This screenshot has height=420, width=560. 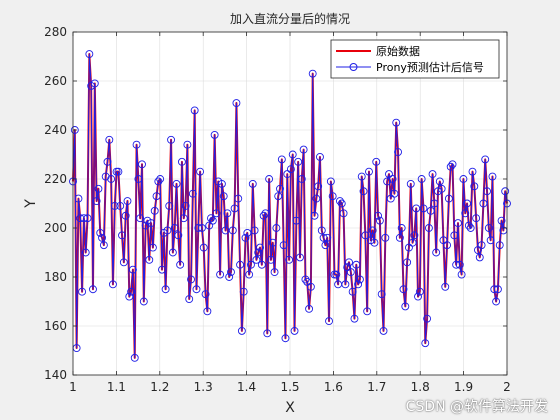 What do you see at coordinates (55, 326) in the screenshot?
I see `y-tick-label: 160` at bounding box center [55, 326].